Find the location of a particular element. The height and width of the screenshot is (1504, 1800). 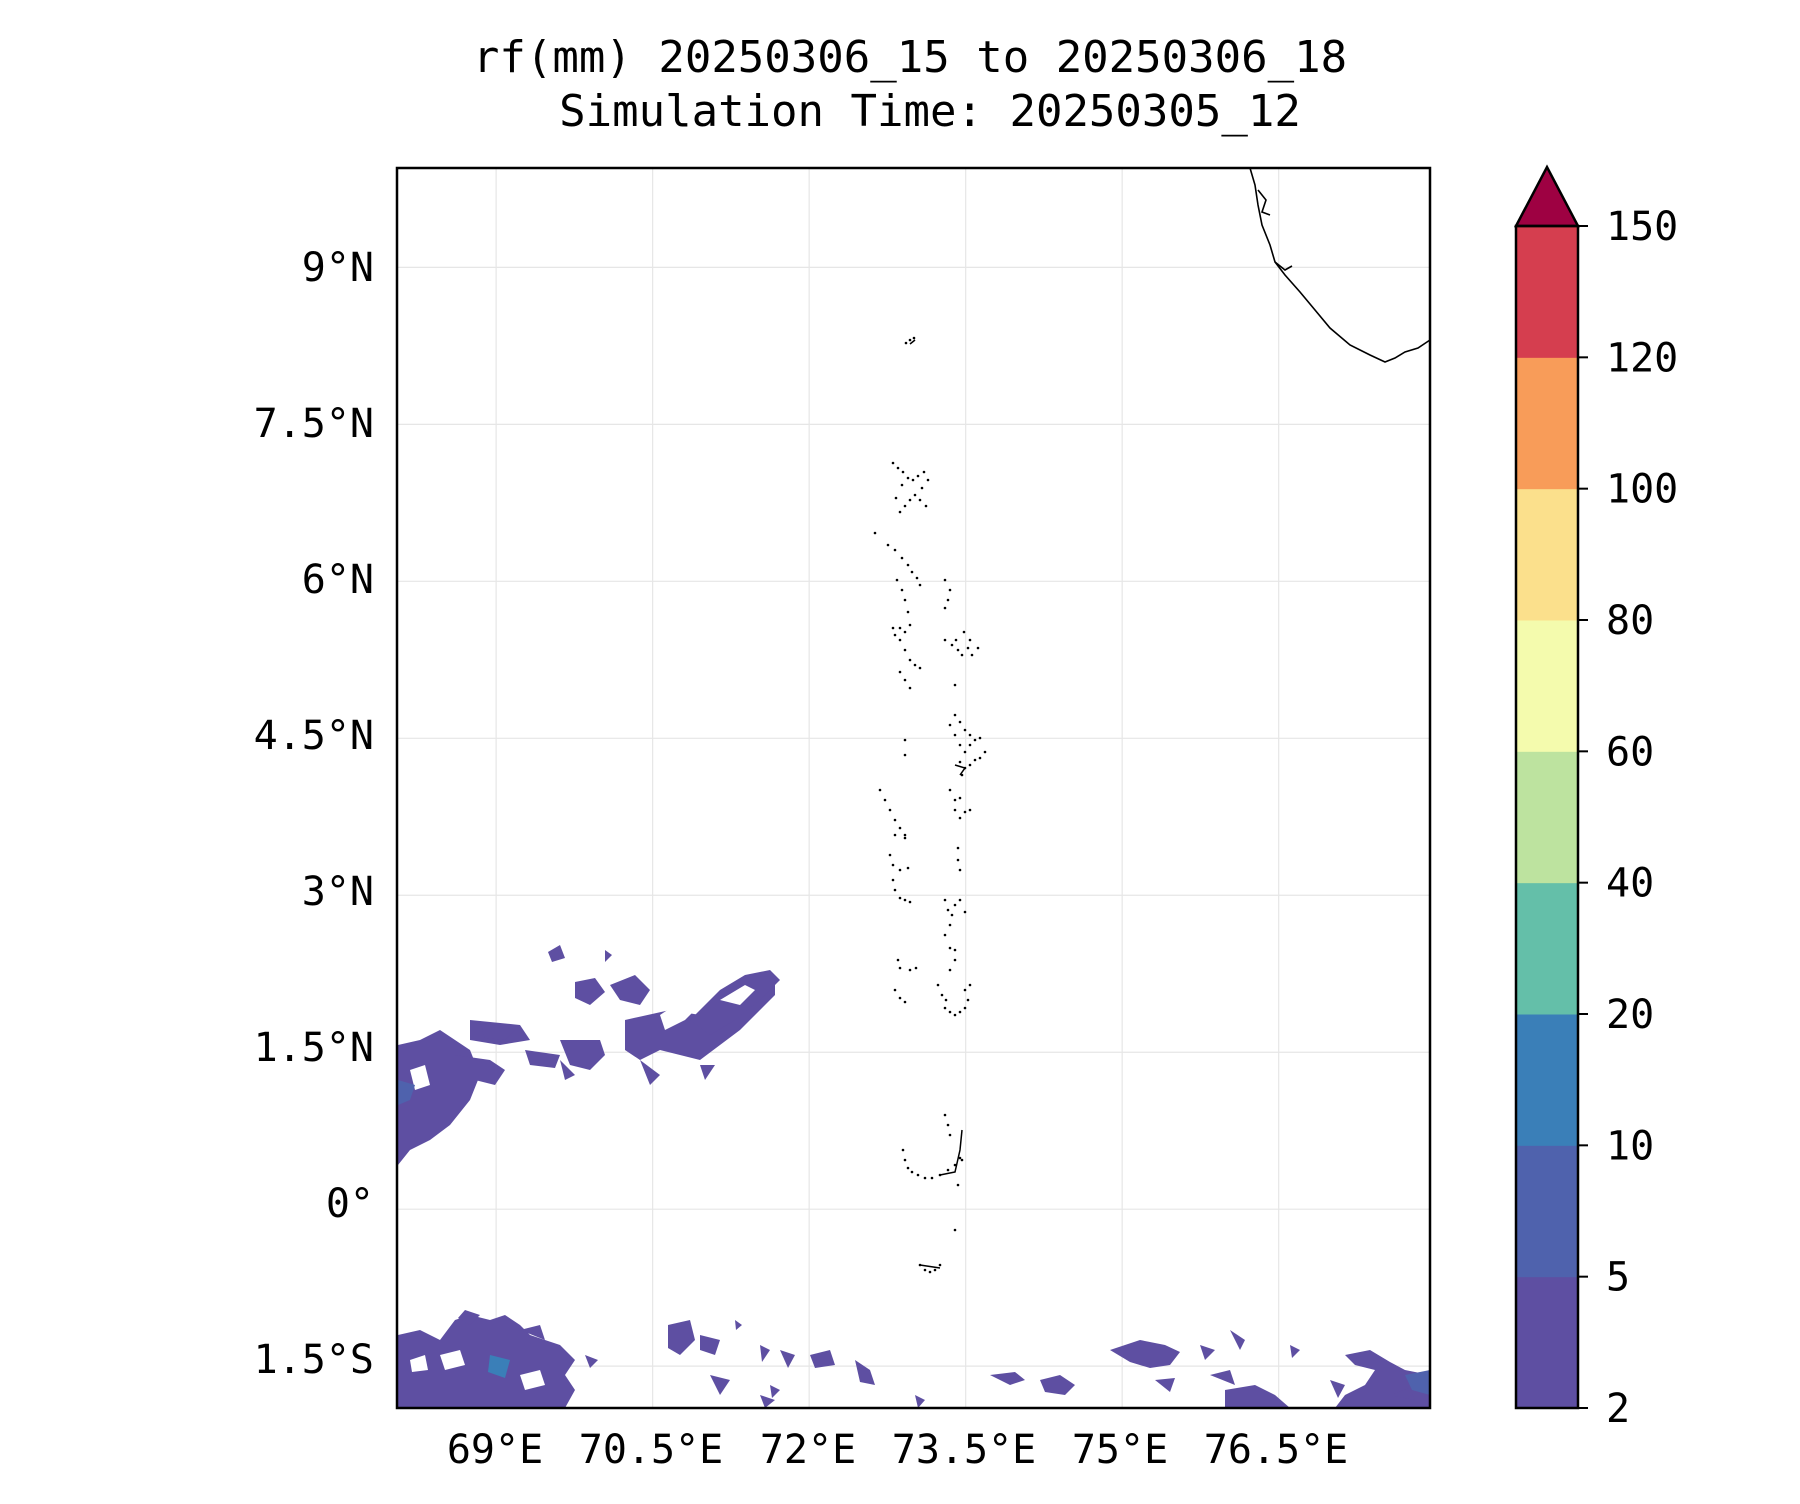

colorbar-frame is located at coordinates (1547, 817).